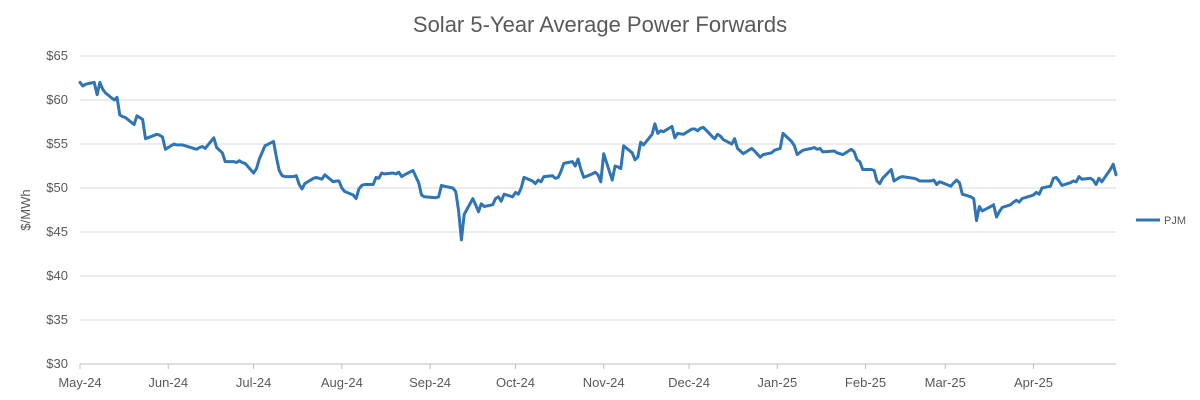 The height and width of the screenshot is (400, 1200). Describe the element at coordinates (57, 275) in the screenshot. I see `y-tick-label: $40` at that location.